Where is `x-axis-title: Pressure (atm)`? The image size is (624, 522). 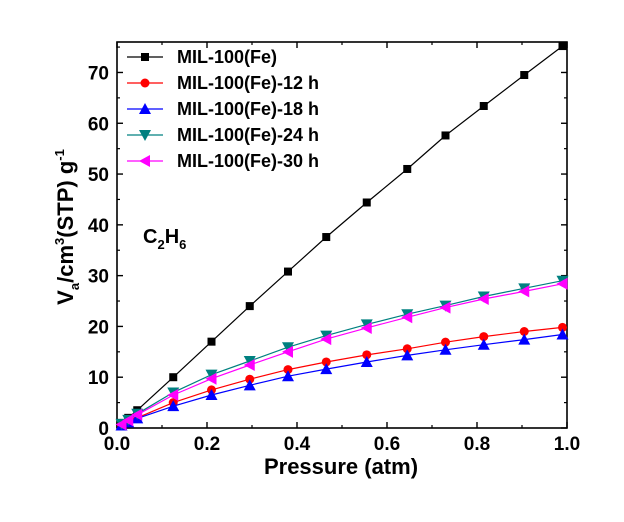 x-axis-title: Pressure (atm) is located at coordinates (341, 466).